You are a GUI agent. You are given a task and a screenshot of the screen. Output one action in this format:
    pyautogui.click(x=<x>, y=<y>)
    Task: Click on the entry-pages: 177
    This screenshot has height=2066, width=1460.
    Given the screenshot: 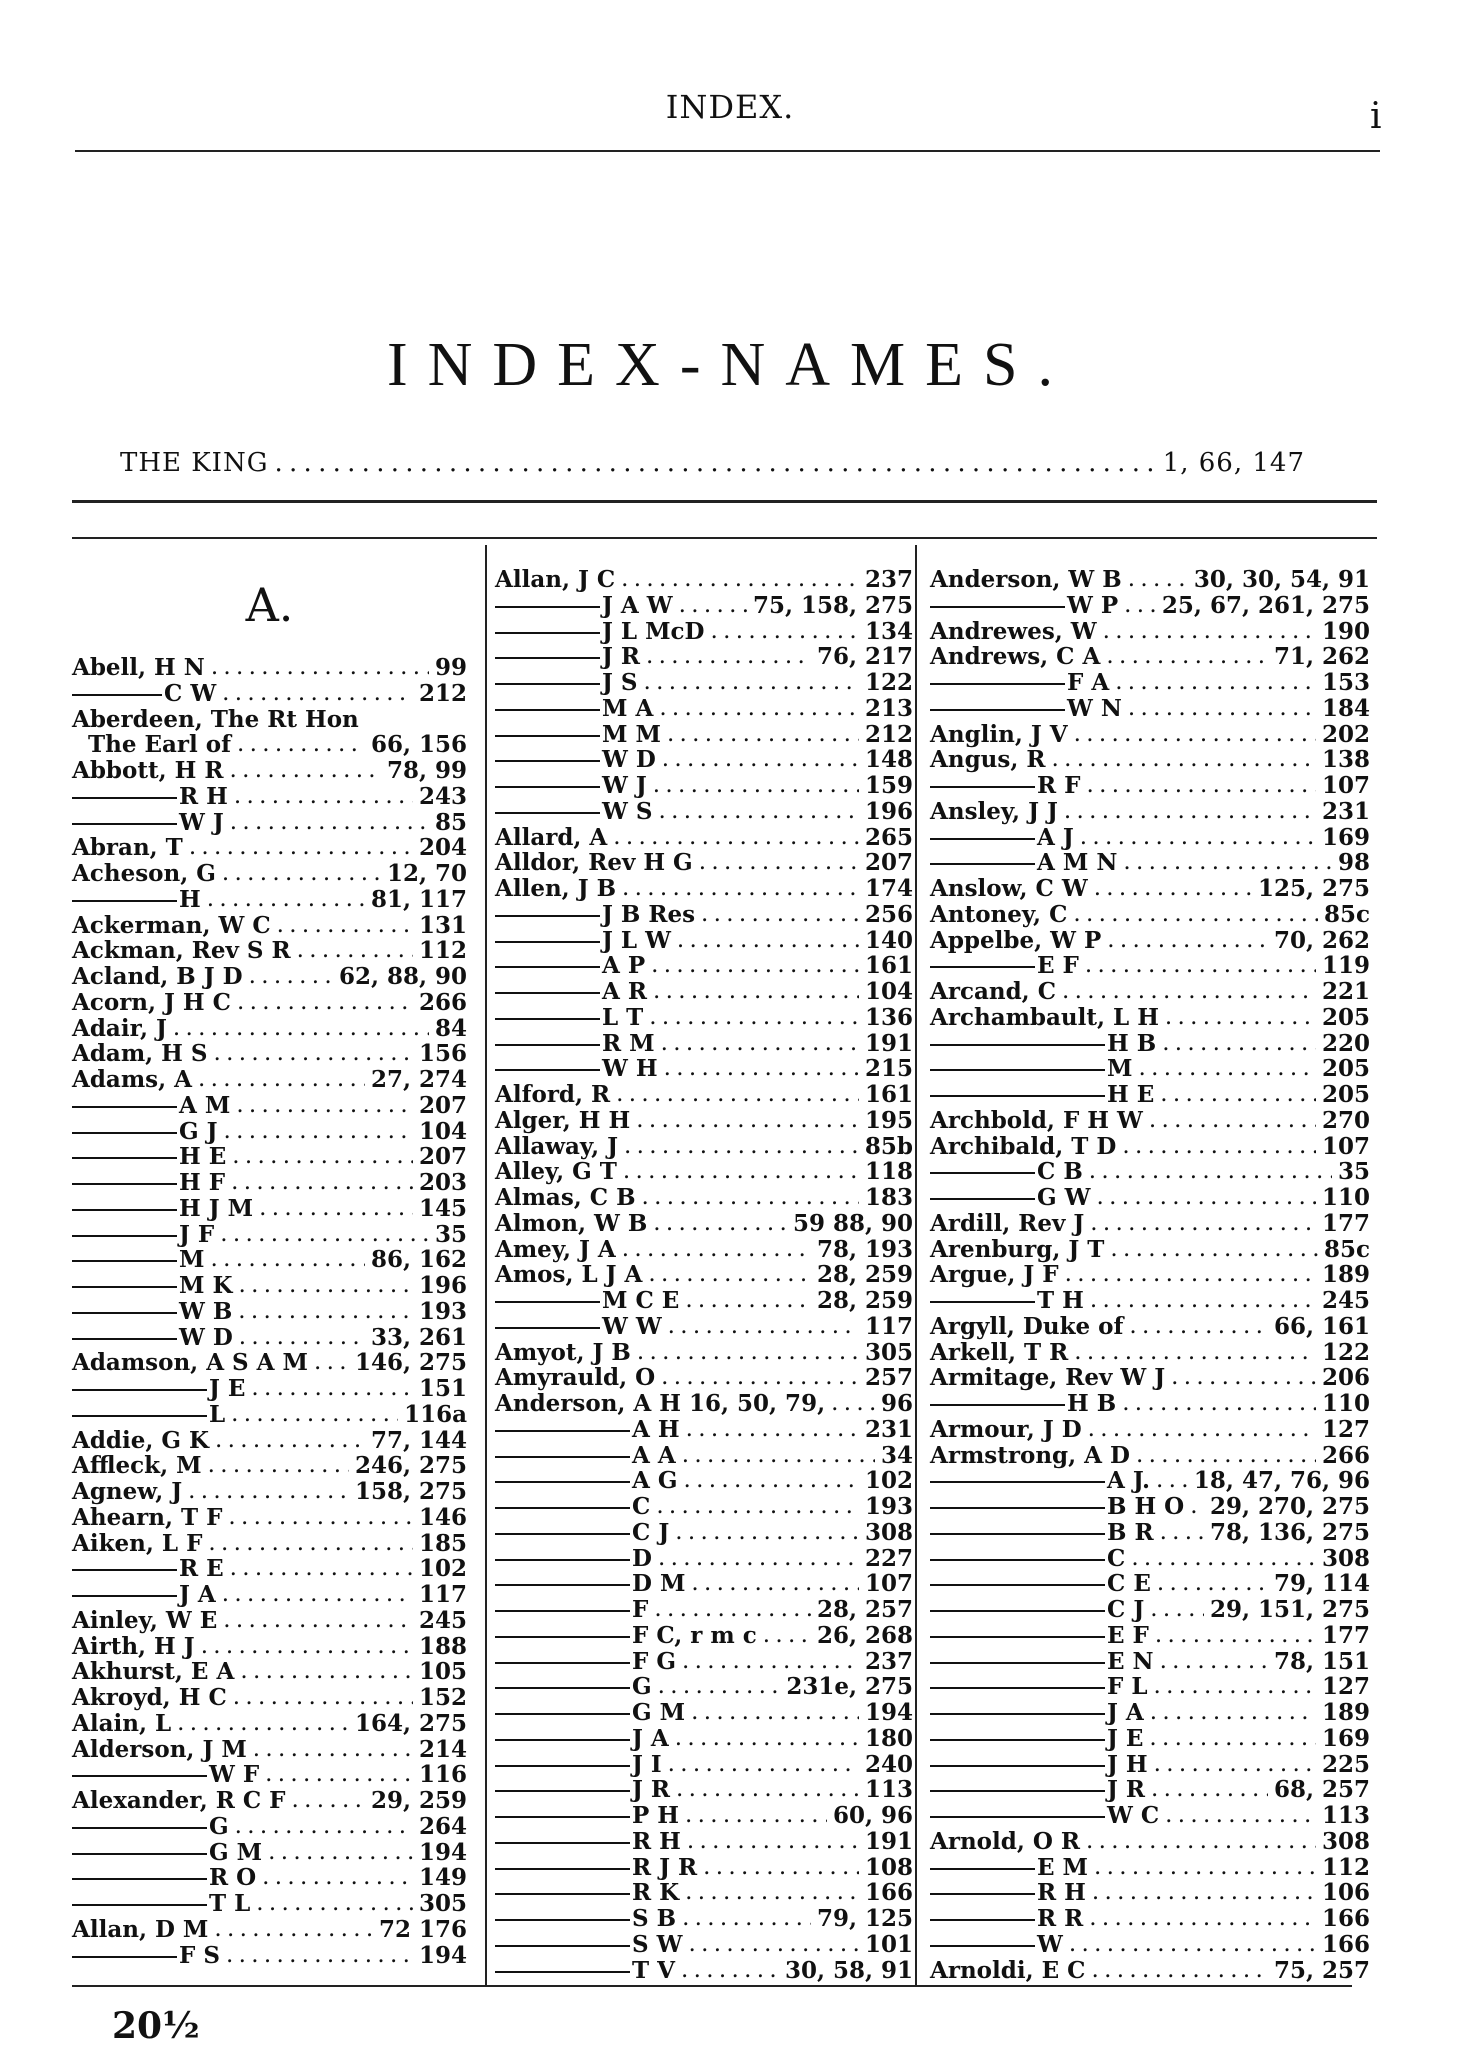 What is the action you would take?
    pyautogui.click(x=1345, y=1635)
    